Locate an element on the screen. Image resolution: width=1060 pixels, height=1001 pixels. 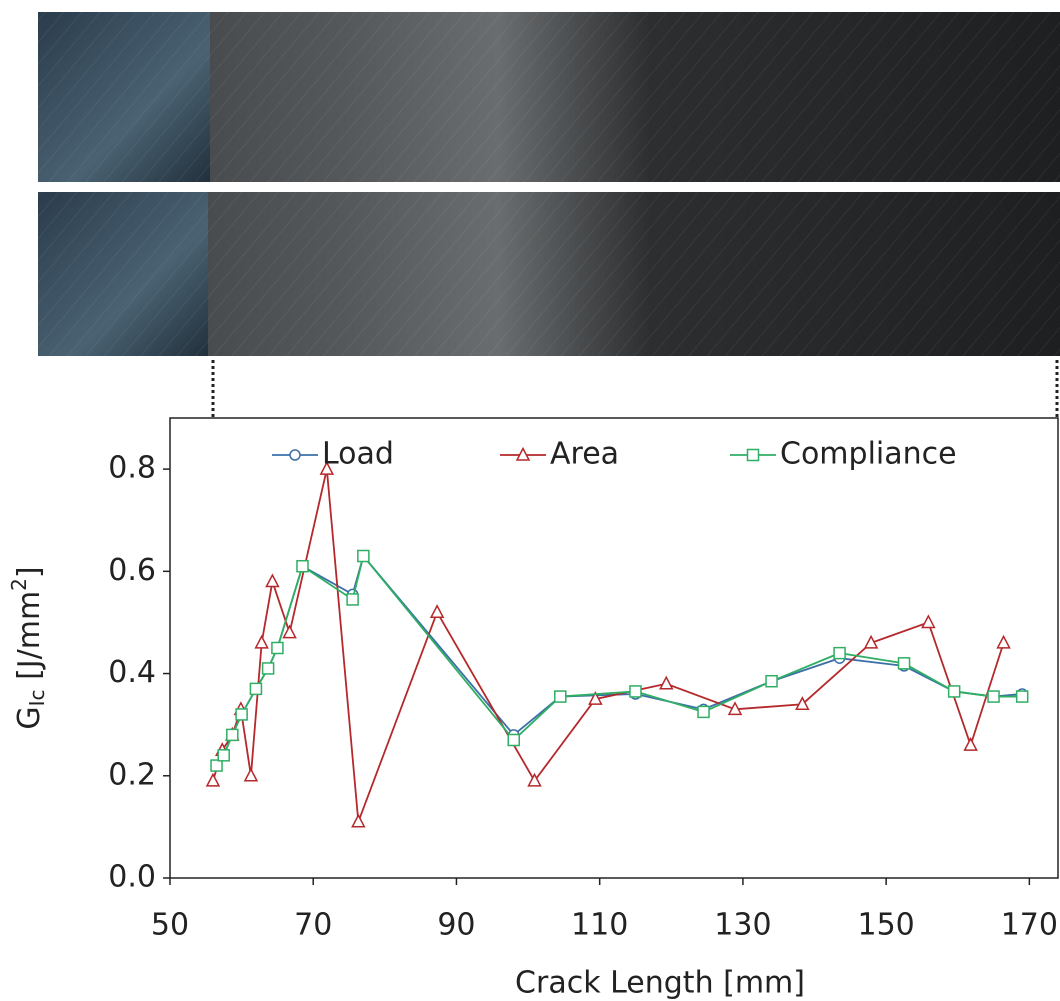
y-tick-label: 0.2 is located at coordinates (132, 774).